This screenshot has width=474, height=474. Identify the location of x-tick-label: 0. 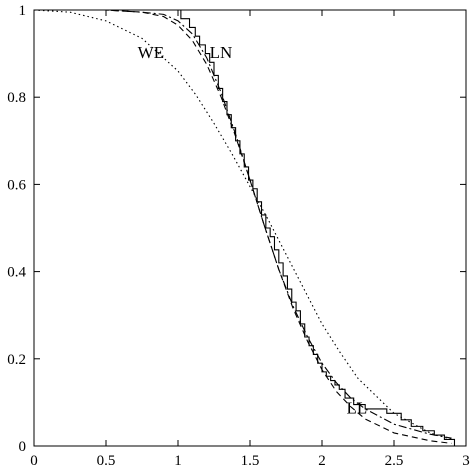
(34, 461).